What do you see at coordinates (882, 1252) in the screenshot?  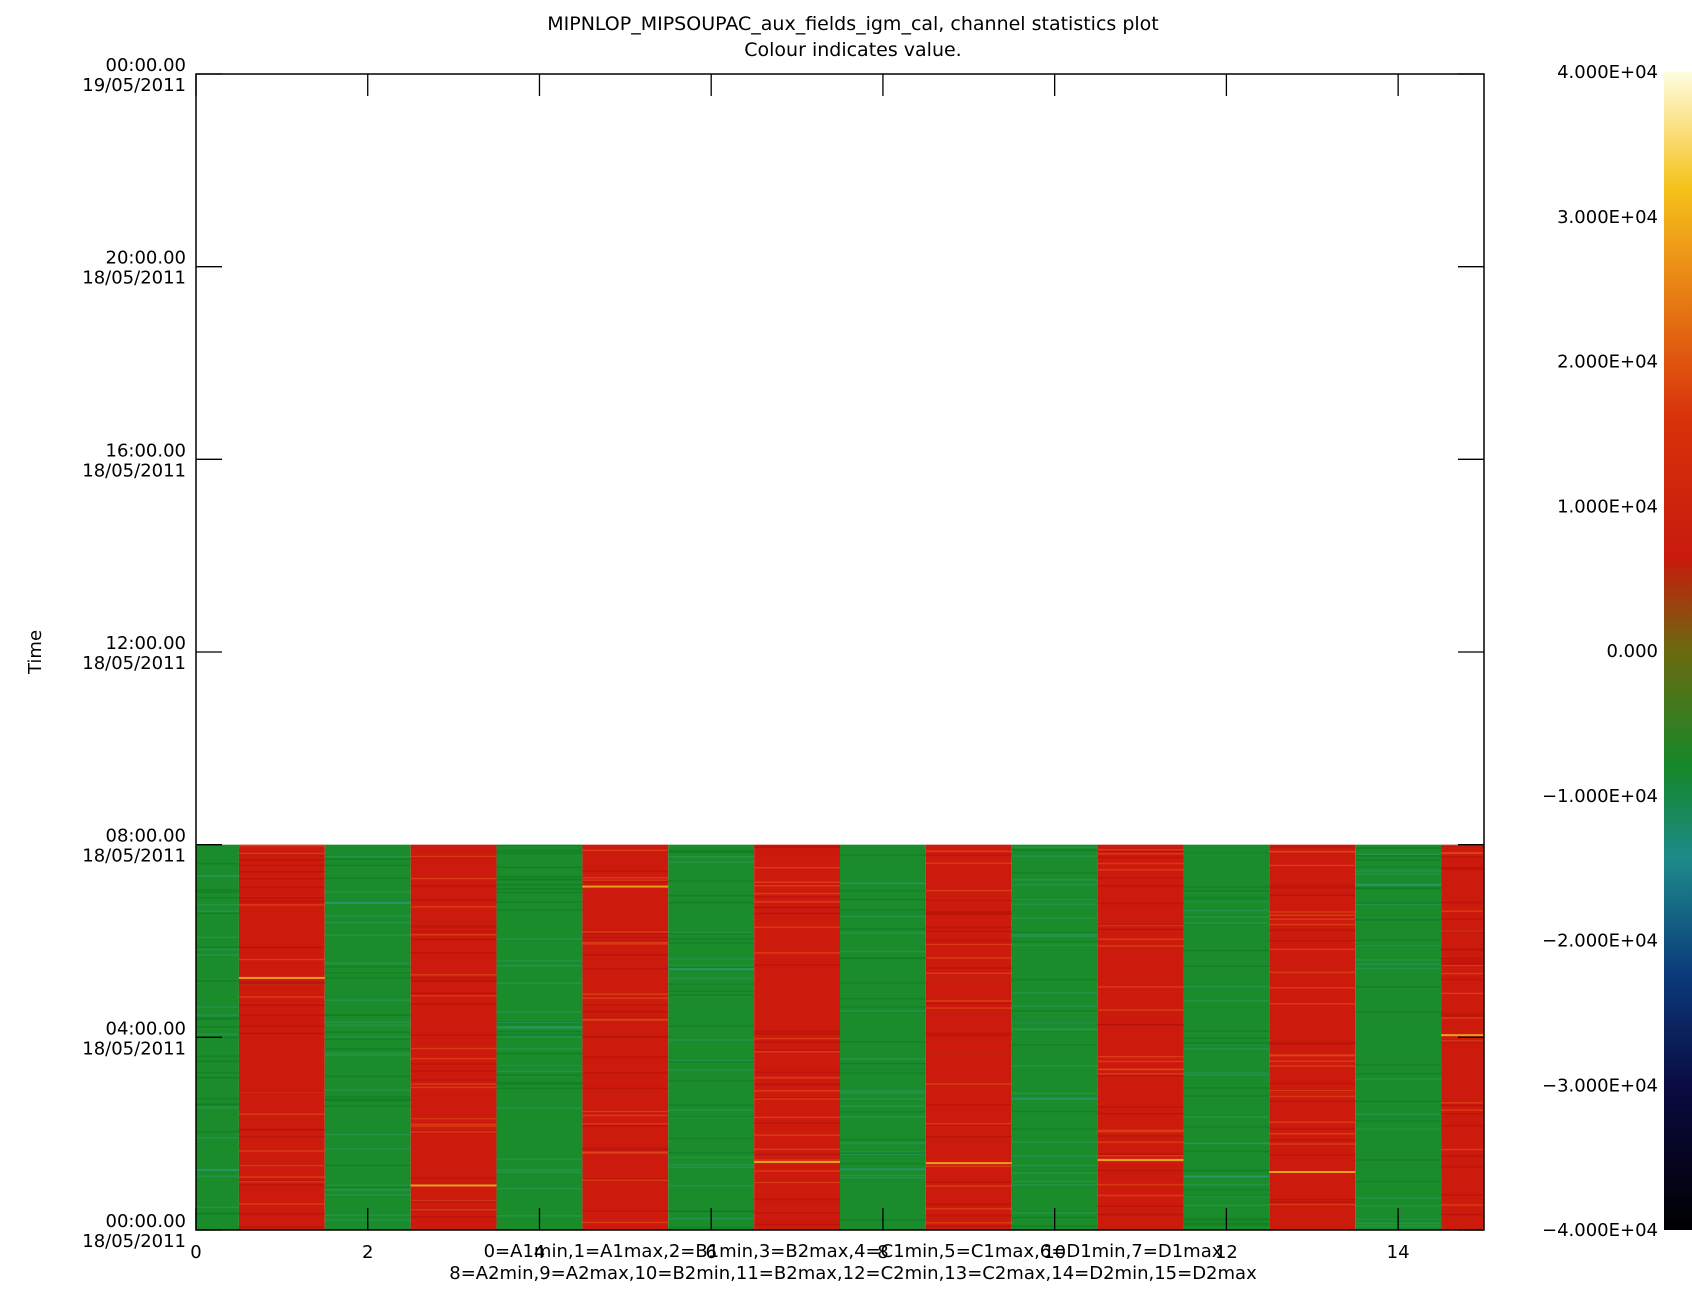 I see `x-tick-label: 8` at bounding box center [882, 1252].